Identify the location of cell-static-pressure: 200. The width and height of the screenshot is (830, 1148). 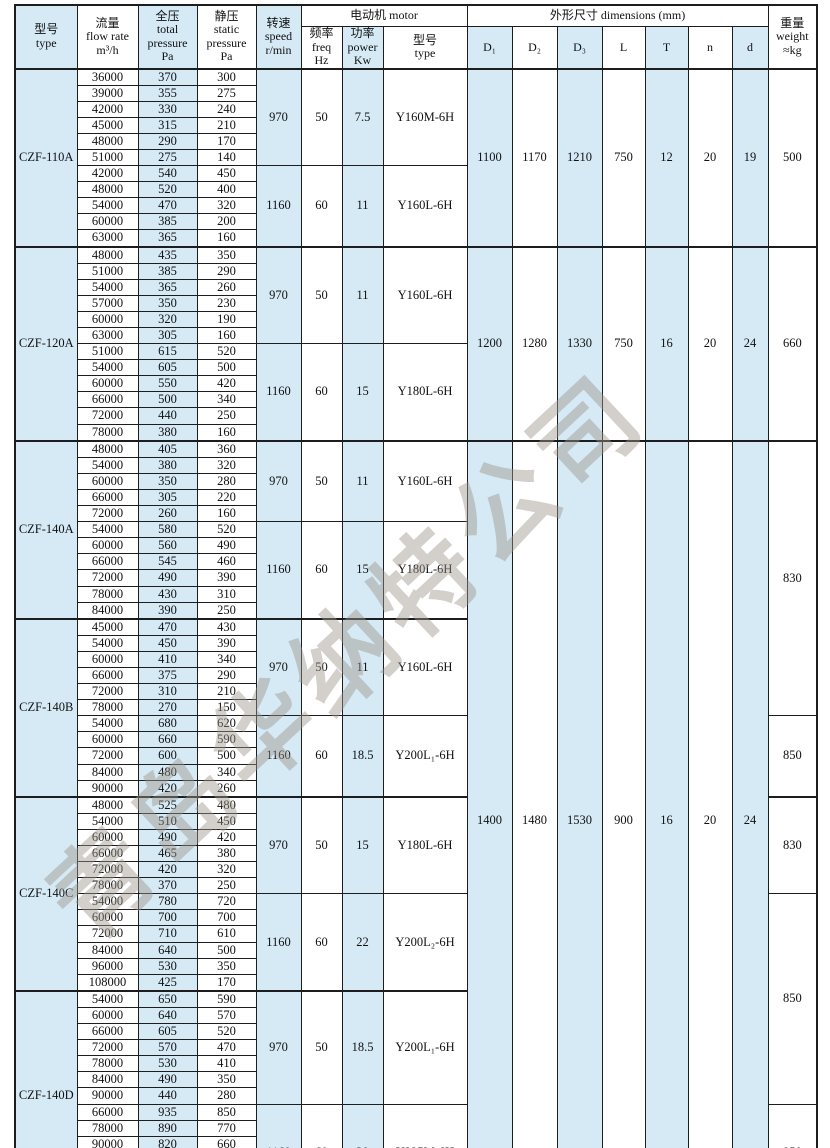
(226, 222).